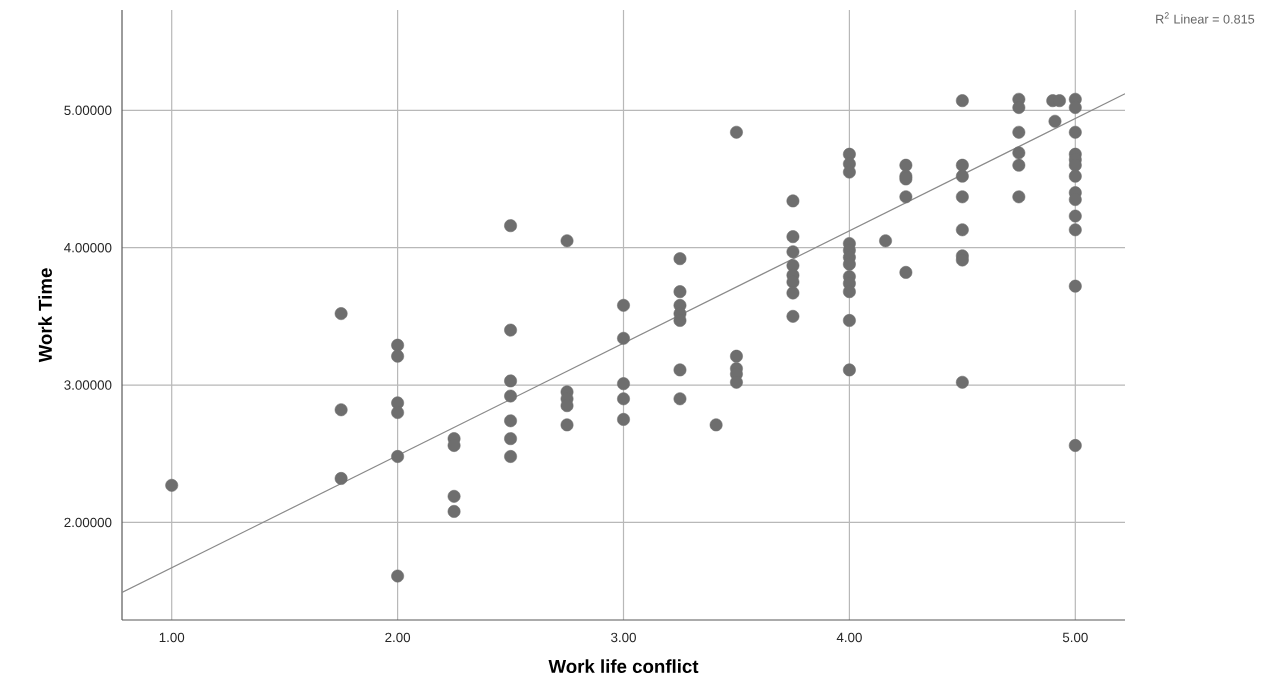 Image resolution: width=1263 pixels, height=698 pixels. Describe the element at coordinates (172, 637) in the screenshot. I see `x-tick-label: 1.00` at that location.